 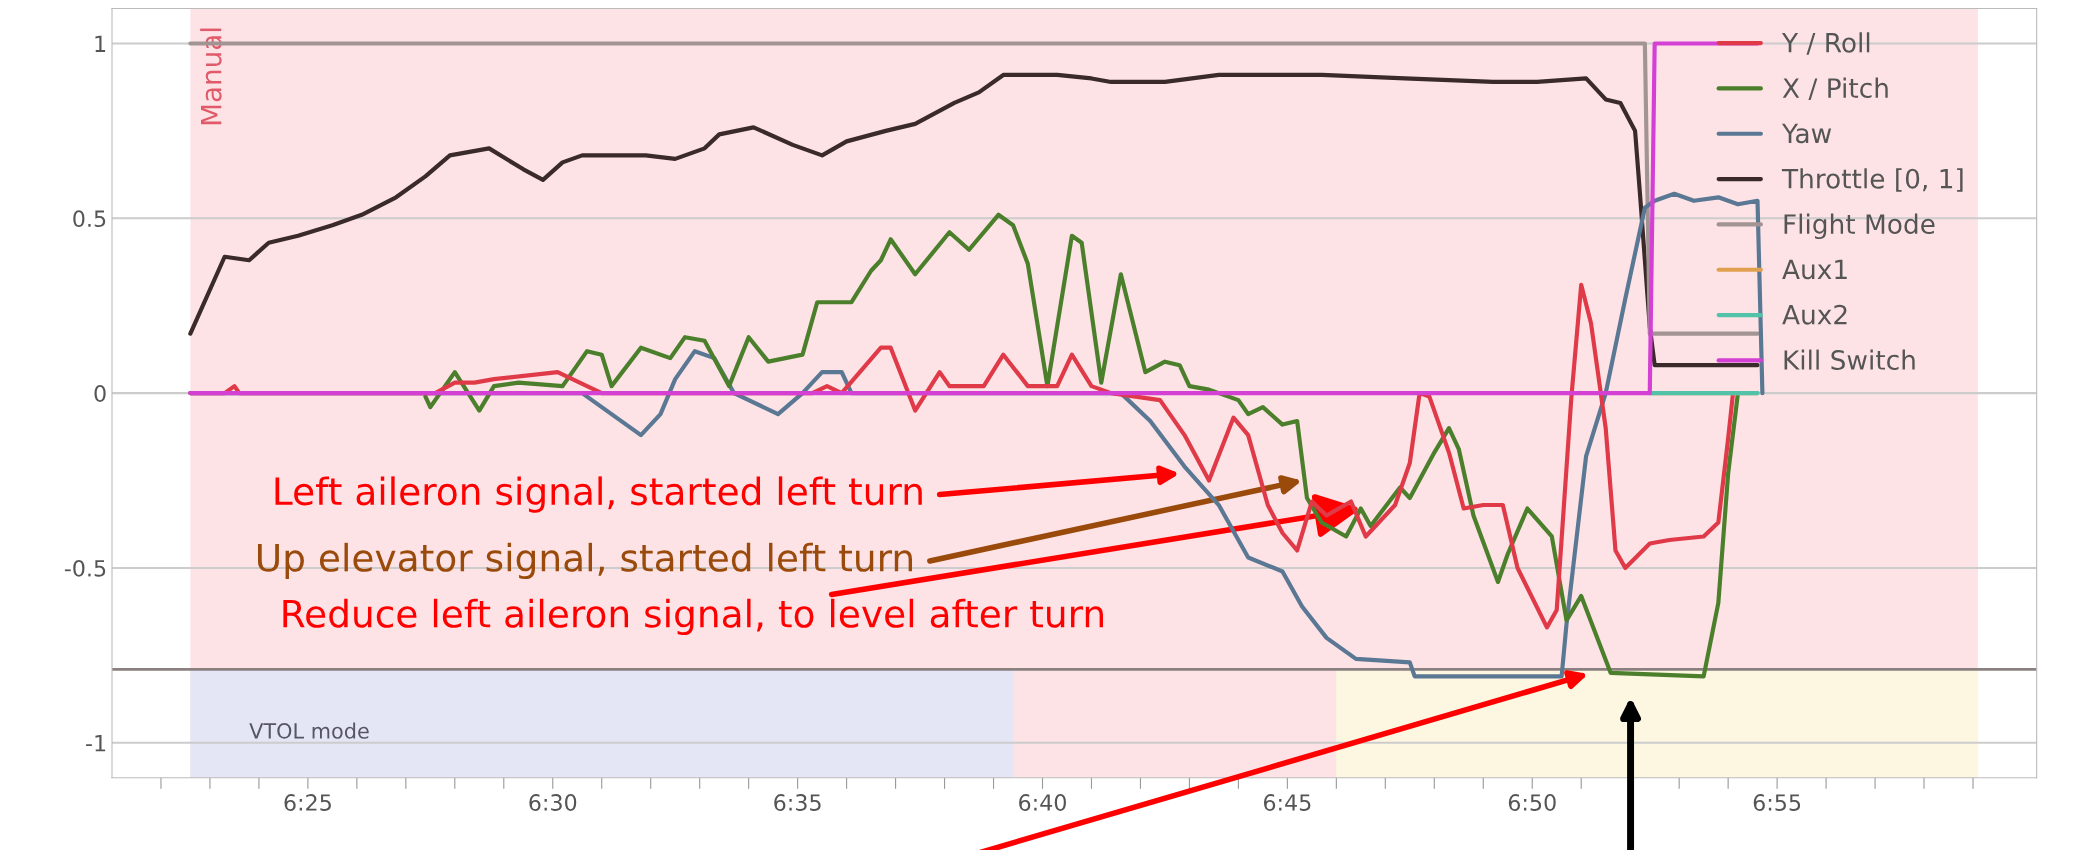 What do you see at coordinates (211, 76) in the screenshot?
I see `band-label: Manual` at bounding box center [211, 76].